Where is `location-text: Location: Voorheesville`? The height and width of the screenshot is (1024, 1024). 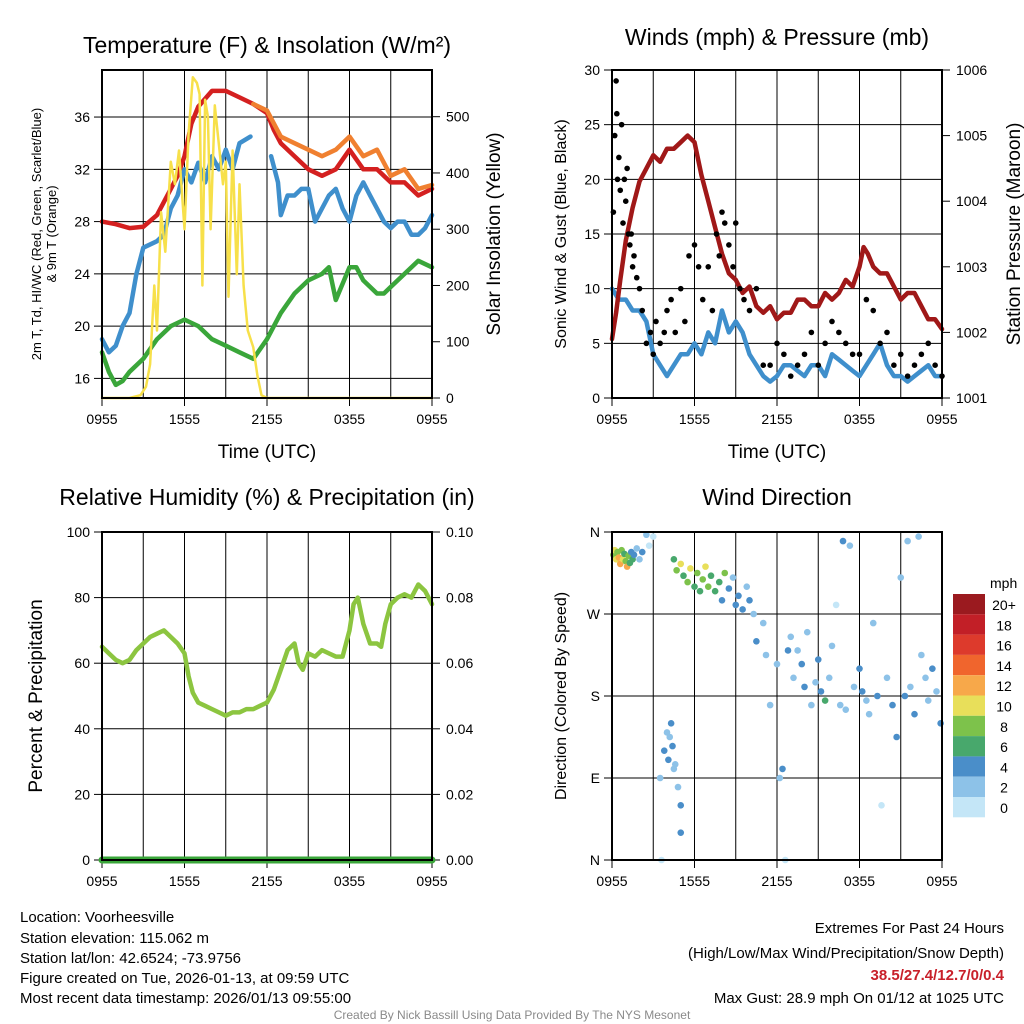
location-text: Location: Voorheesville is located at coordinates (97, 917).